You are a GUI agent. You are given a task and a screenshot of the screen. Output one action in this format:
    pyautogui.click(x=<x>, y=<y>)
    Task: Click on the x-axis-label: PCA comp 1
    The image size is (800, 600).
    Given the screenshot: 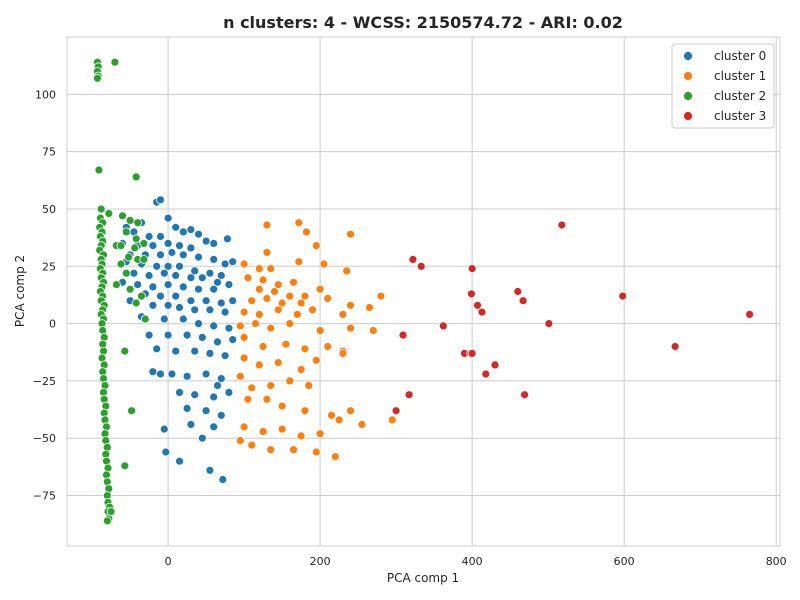 What is the action you would take?
    pyautogui.click(x=423, y=578)
    